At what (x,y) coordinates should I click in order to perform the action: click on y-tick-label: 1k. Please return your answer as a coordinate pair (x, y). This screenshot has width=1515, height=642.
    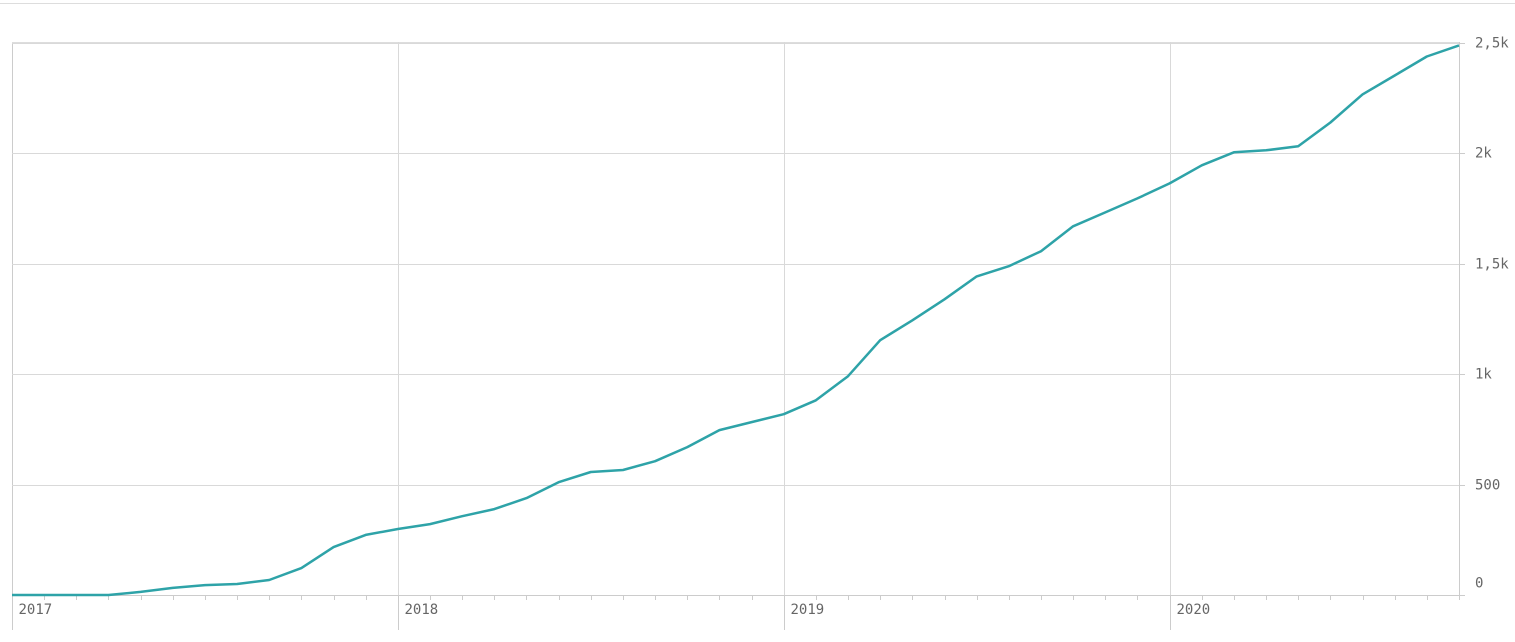
    Looking at the image, I should click on (1483, 375).